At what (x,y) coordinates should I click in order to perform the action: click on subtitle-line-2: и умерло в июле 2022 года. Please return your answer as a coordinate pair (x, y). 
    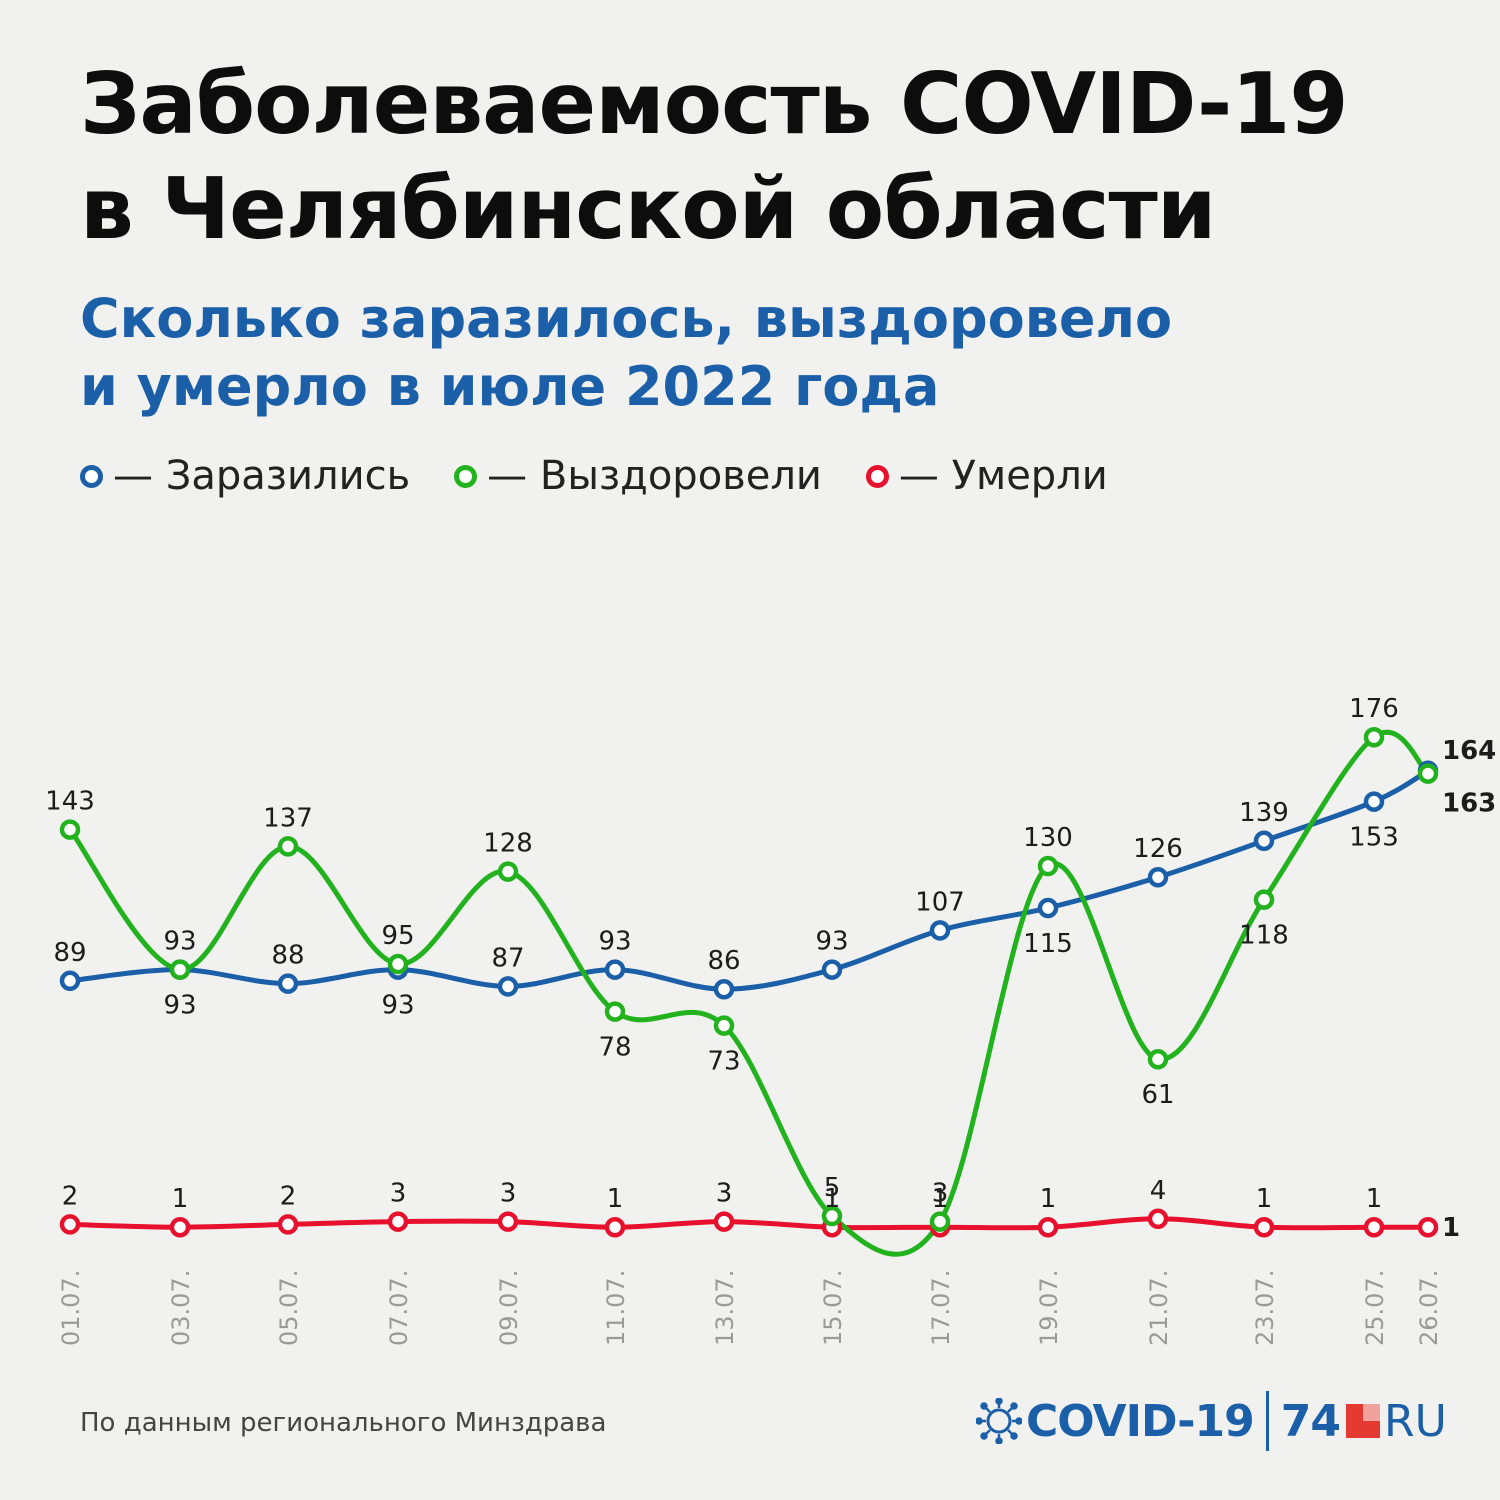
    Looking at the image, I should click on (510, 386).